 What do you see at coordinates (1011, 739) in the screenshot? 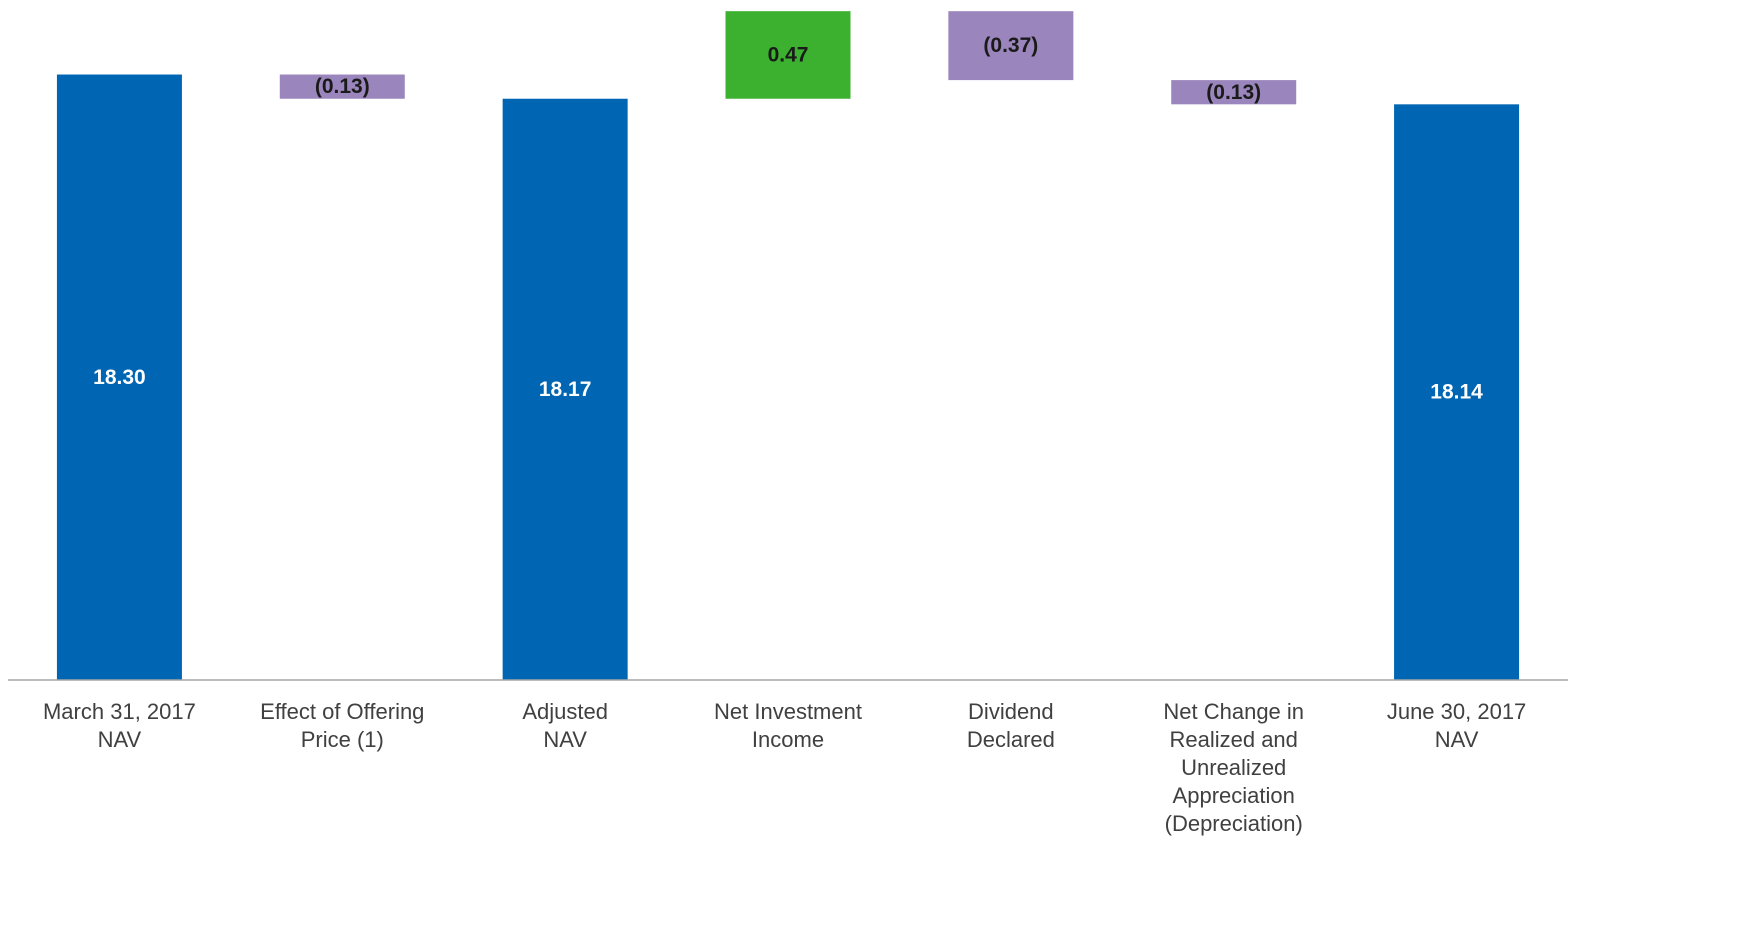
I see `x-tick-label-line: Declared` at bounding box center [1011, 739].